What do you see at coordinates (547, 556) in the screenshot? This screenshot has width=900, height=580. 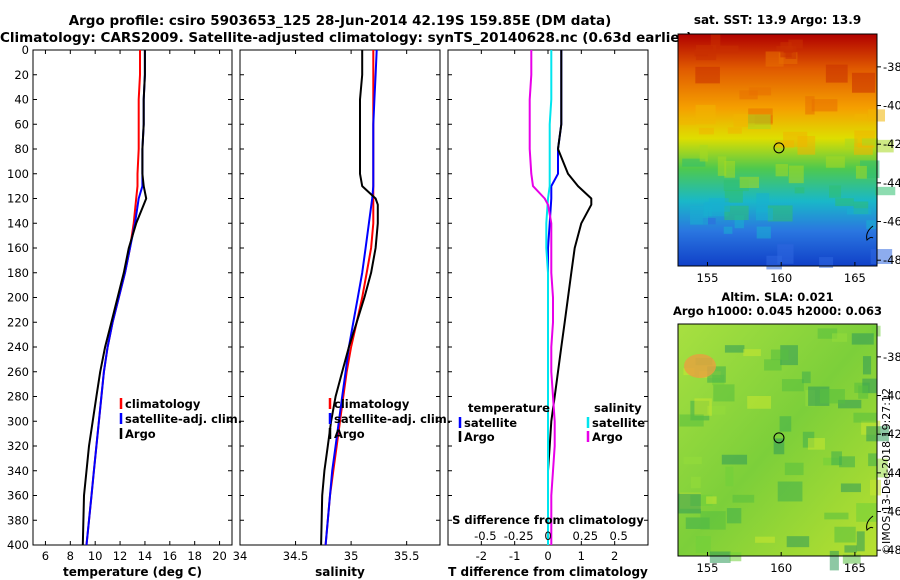 I see `x-tick-label: 0` at bounding box center [547, 556].